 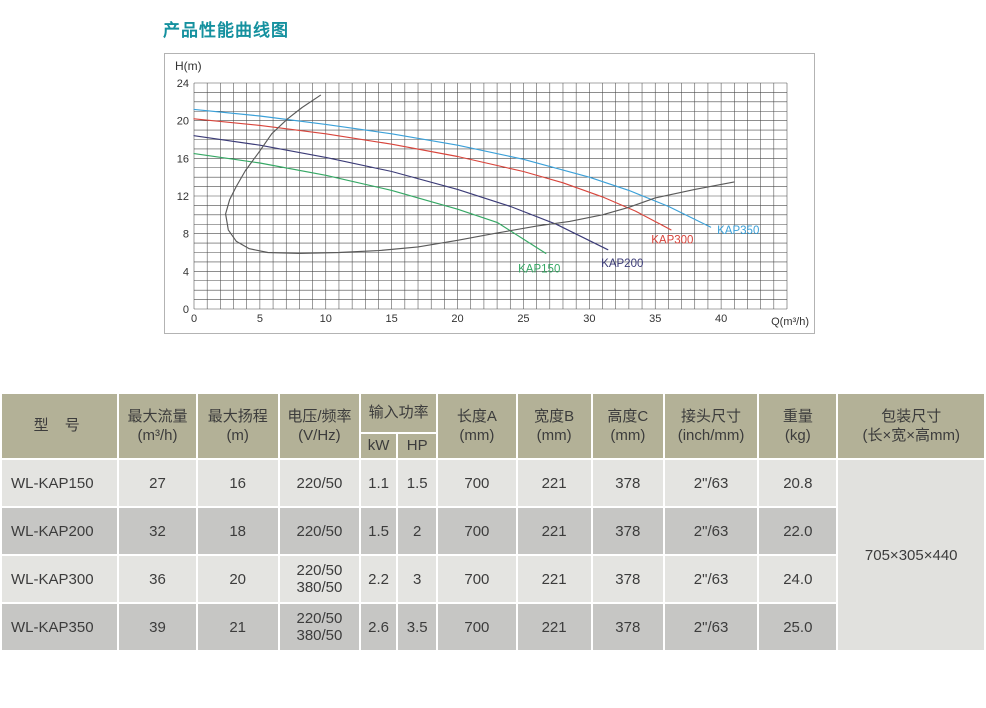 What do you see at coordinates (672, 240) in the screenshot?
I see `curve-label-kap300: KAP300` at bounding box center [672, 240].